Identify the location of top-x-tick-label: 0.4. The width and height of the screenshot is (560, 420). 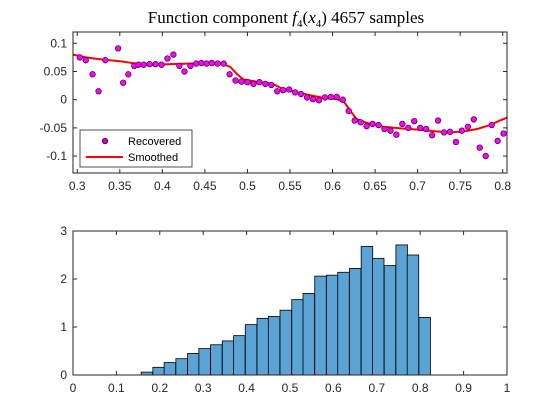
(162, 186).